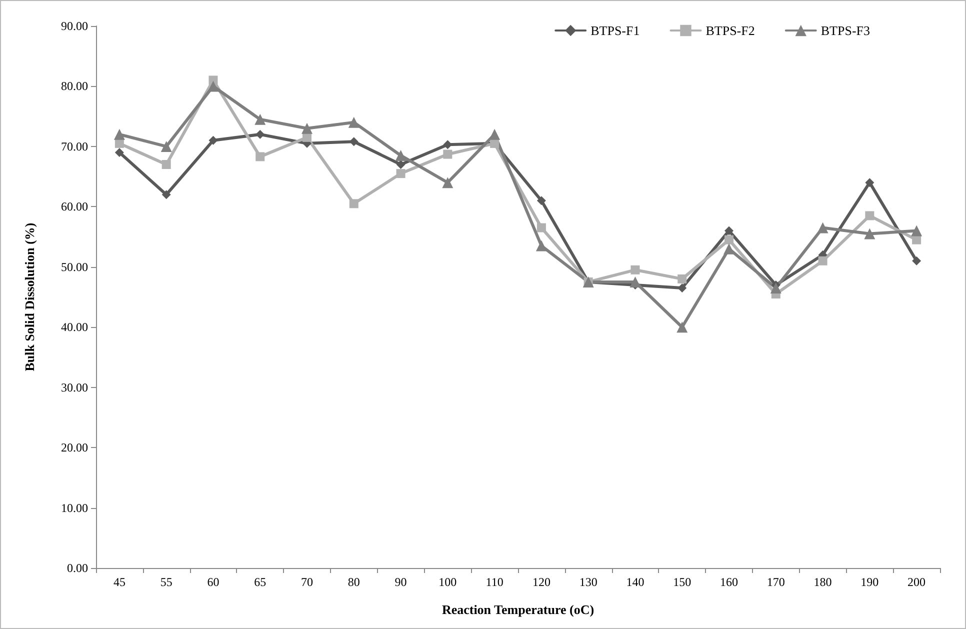 This screenshot has height=629, width=966. Describe the element at coordinates (823, 582) in the screenshot. I see `x-tick-label: 180` at that location.